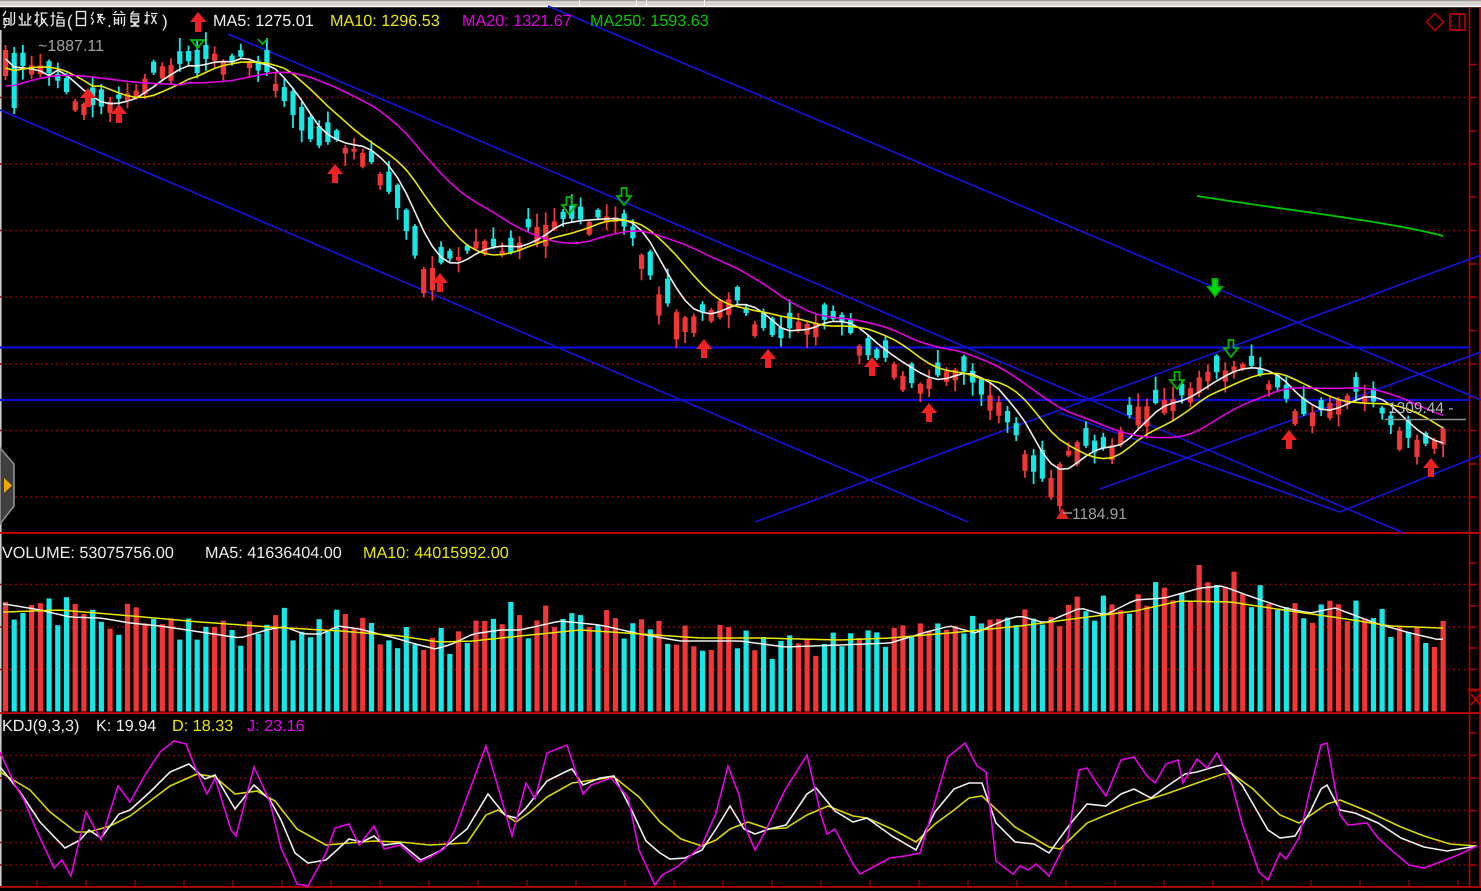 This screenshot has width=1481, height=891. What do you see at coordinates (1421, 408) in the screenshot?
I see `svg-text: 1309.44 -` at bounding box center [1421, 408].